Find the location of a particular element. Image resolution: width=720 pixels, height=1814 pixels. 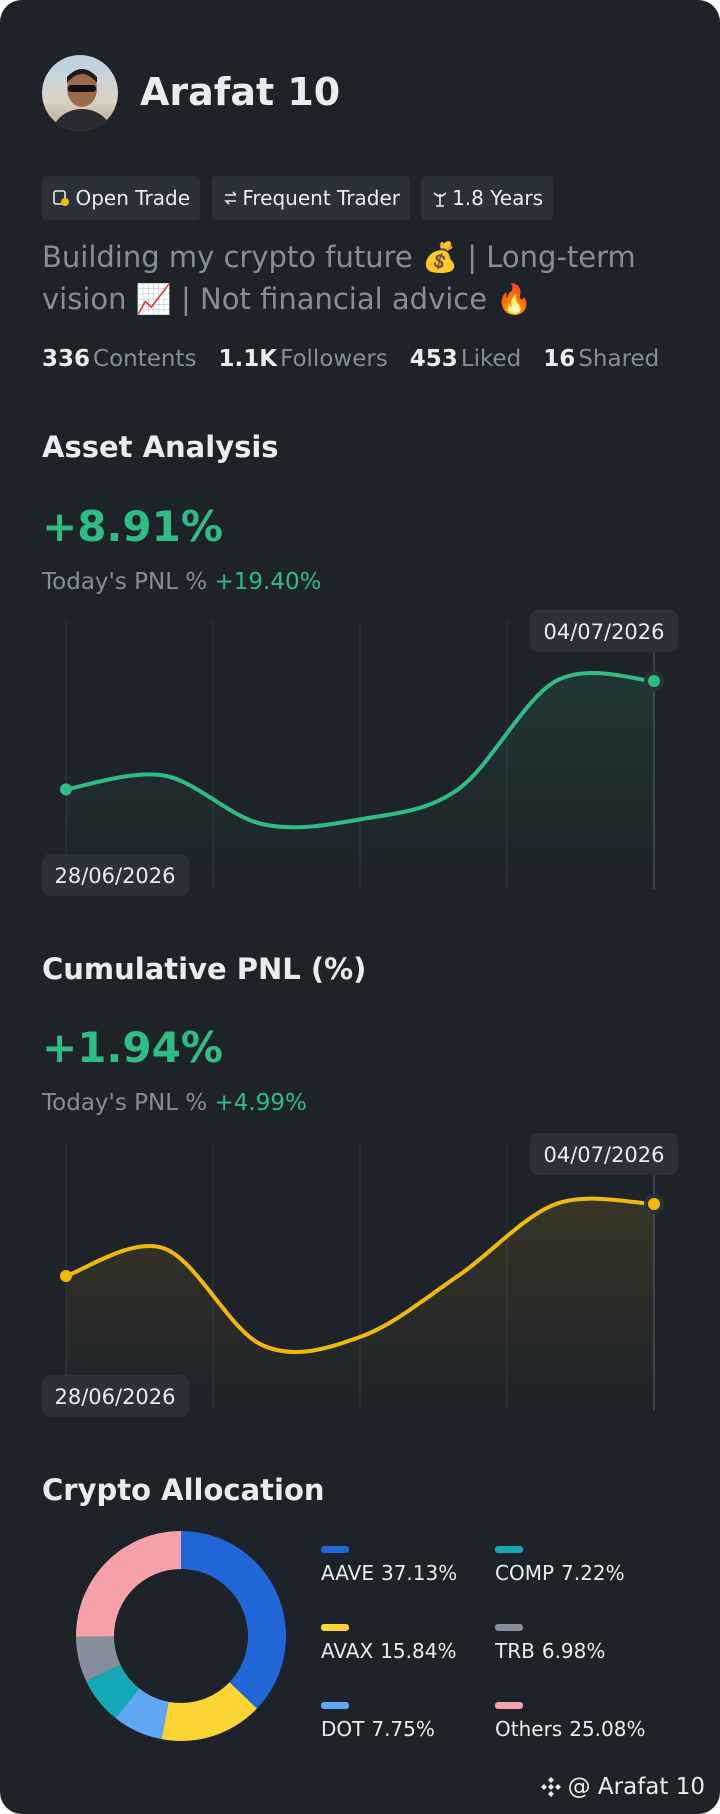

section-title: Asset Analysis is located at coordinates (160, 447).